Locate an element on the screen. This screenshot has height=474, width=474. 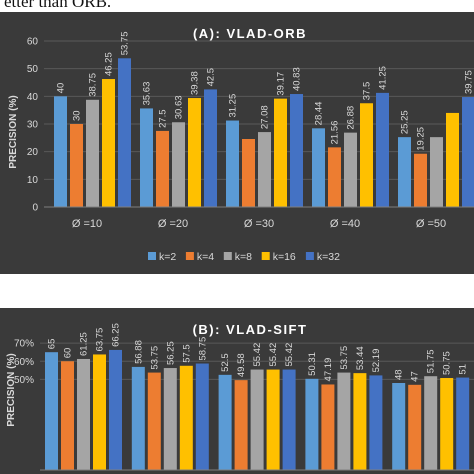
sift-data-label: 52.5 is located at coordinates (225, 362).